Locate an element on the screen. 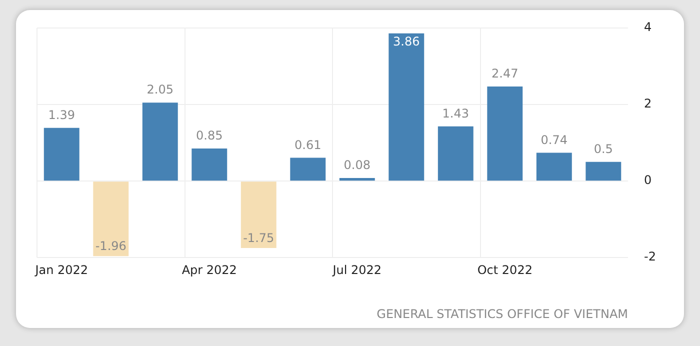 This screenshot has height=346, width=700. x-tick-label: Jul 2022 is located at coordinates (357, 269).